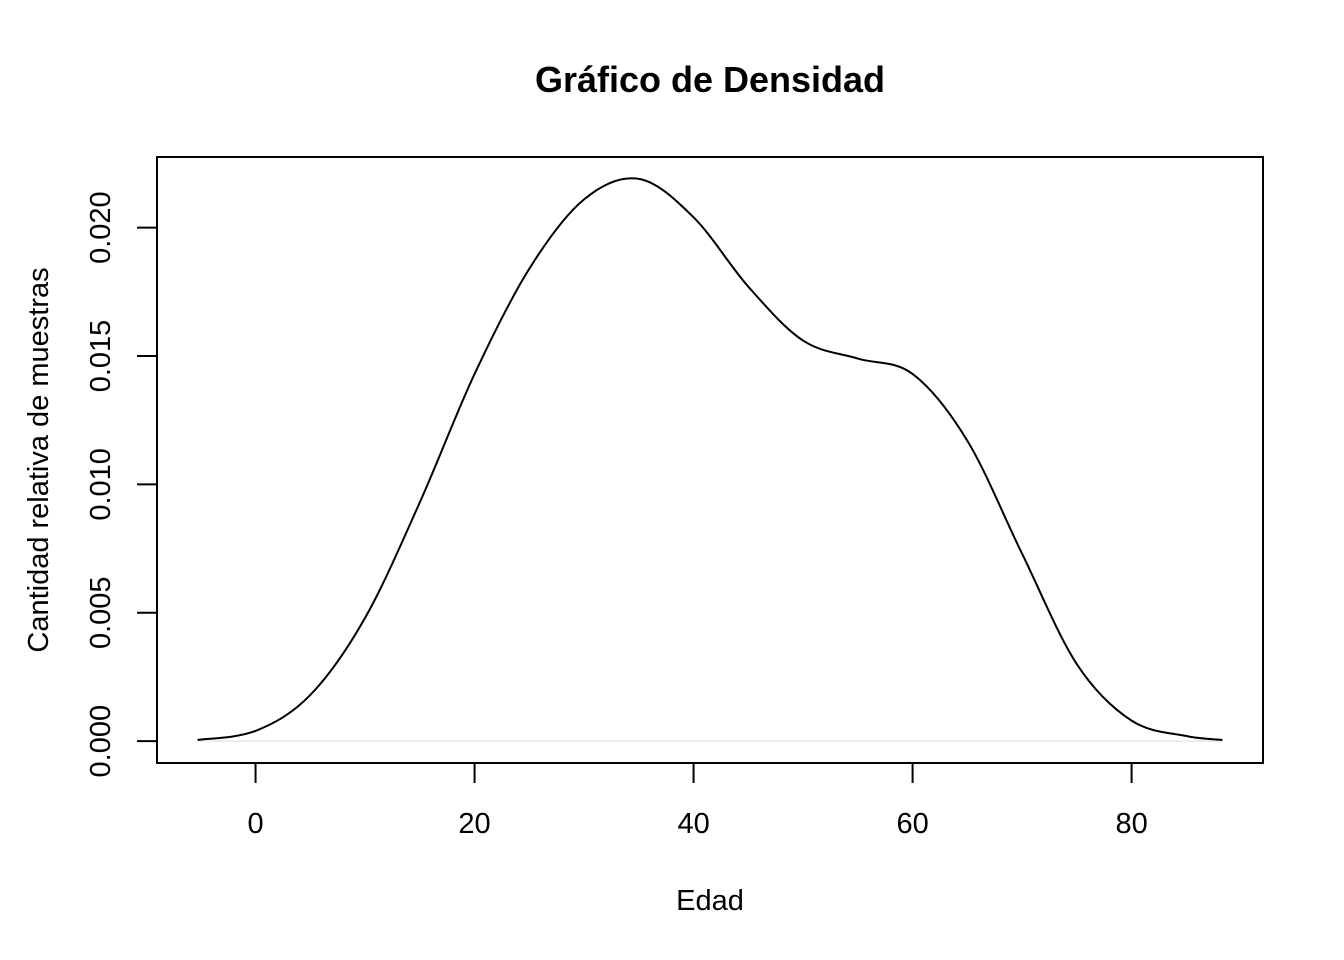 This screenshot has width=1344, height=960. What do you see at coordinates (693, 824) in the screenshot?
I see `x-tick-label: 40` at bounding box center [693, 824].